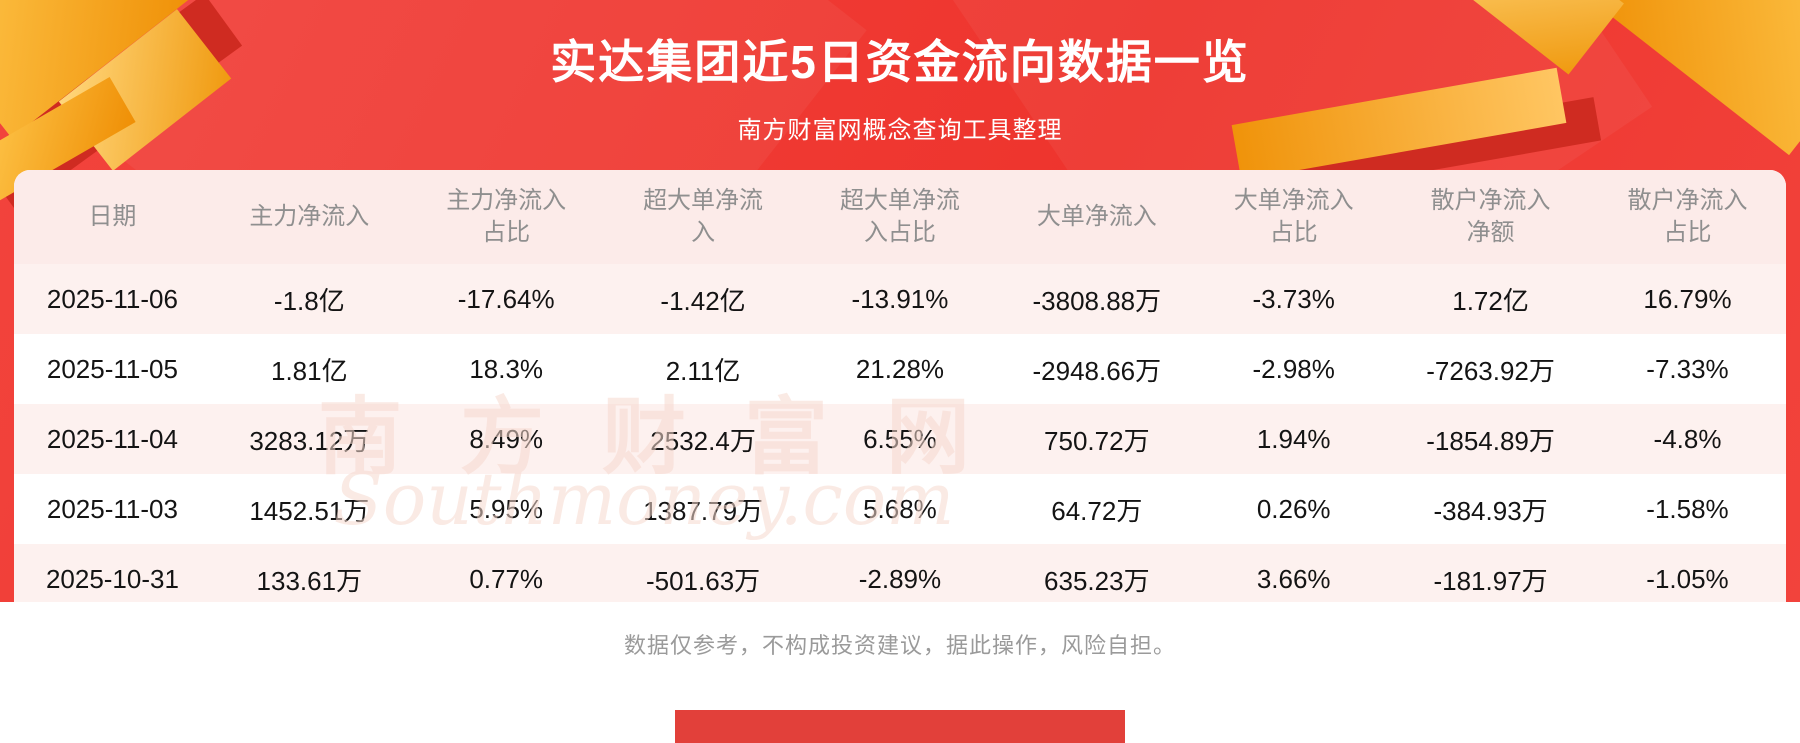 The height and width of the screenshot is (743, 1800). I want to click on table-cell: -2.89%, so click(900, 578).